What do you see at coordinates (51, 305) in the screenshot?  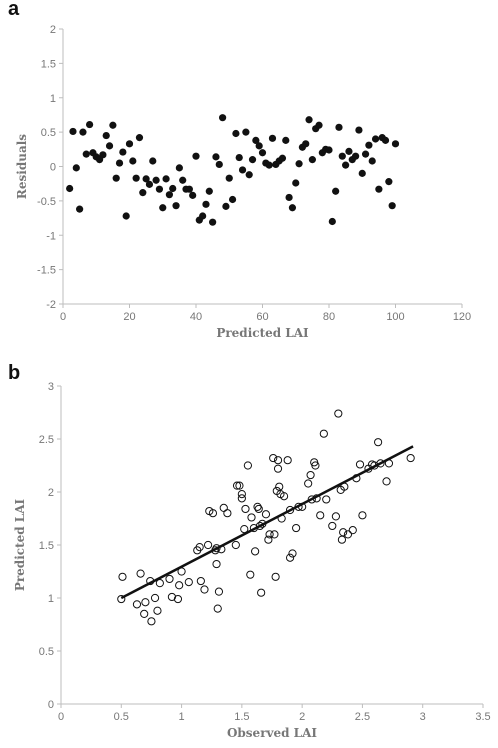 I see `y-tick-label: -2` at bounding box center [51, 305].